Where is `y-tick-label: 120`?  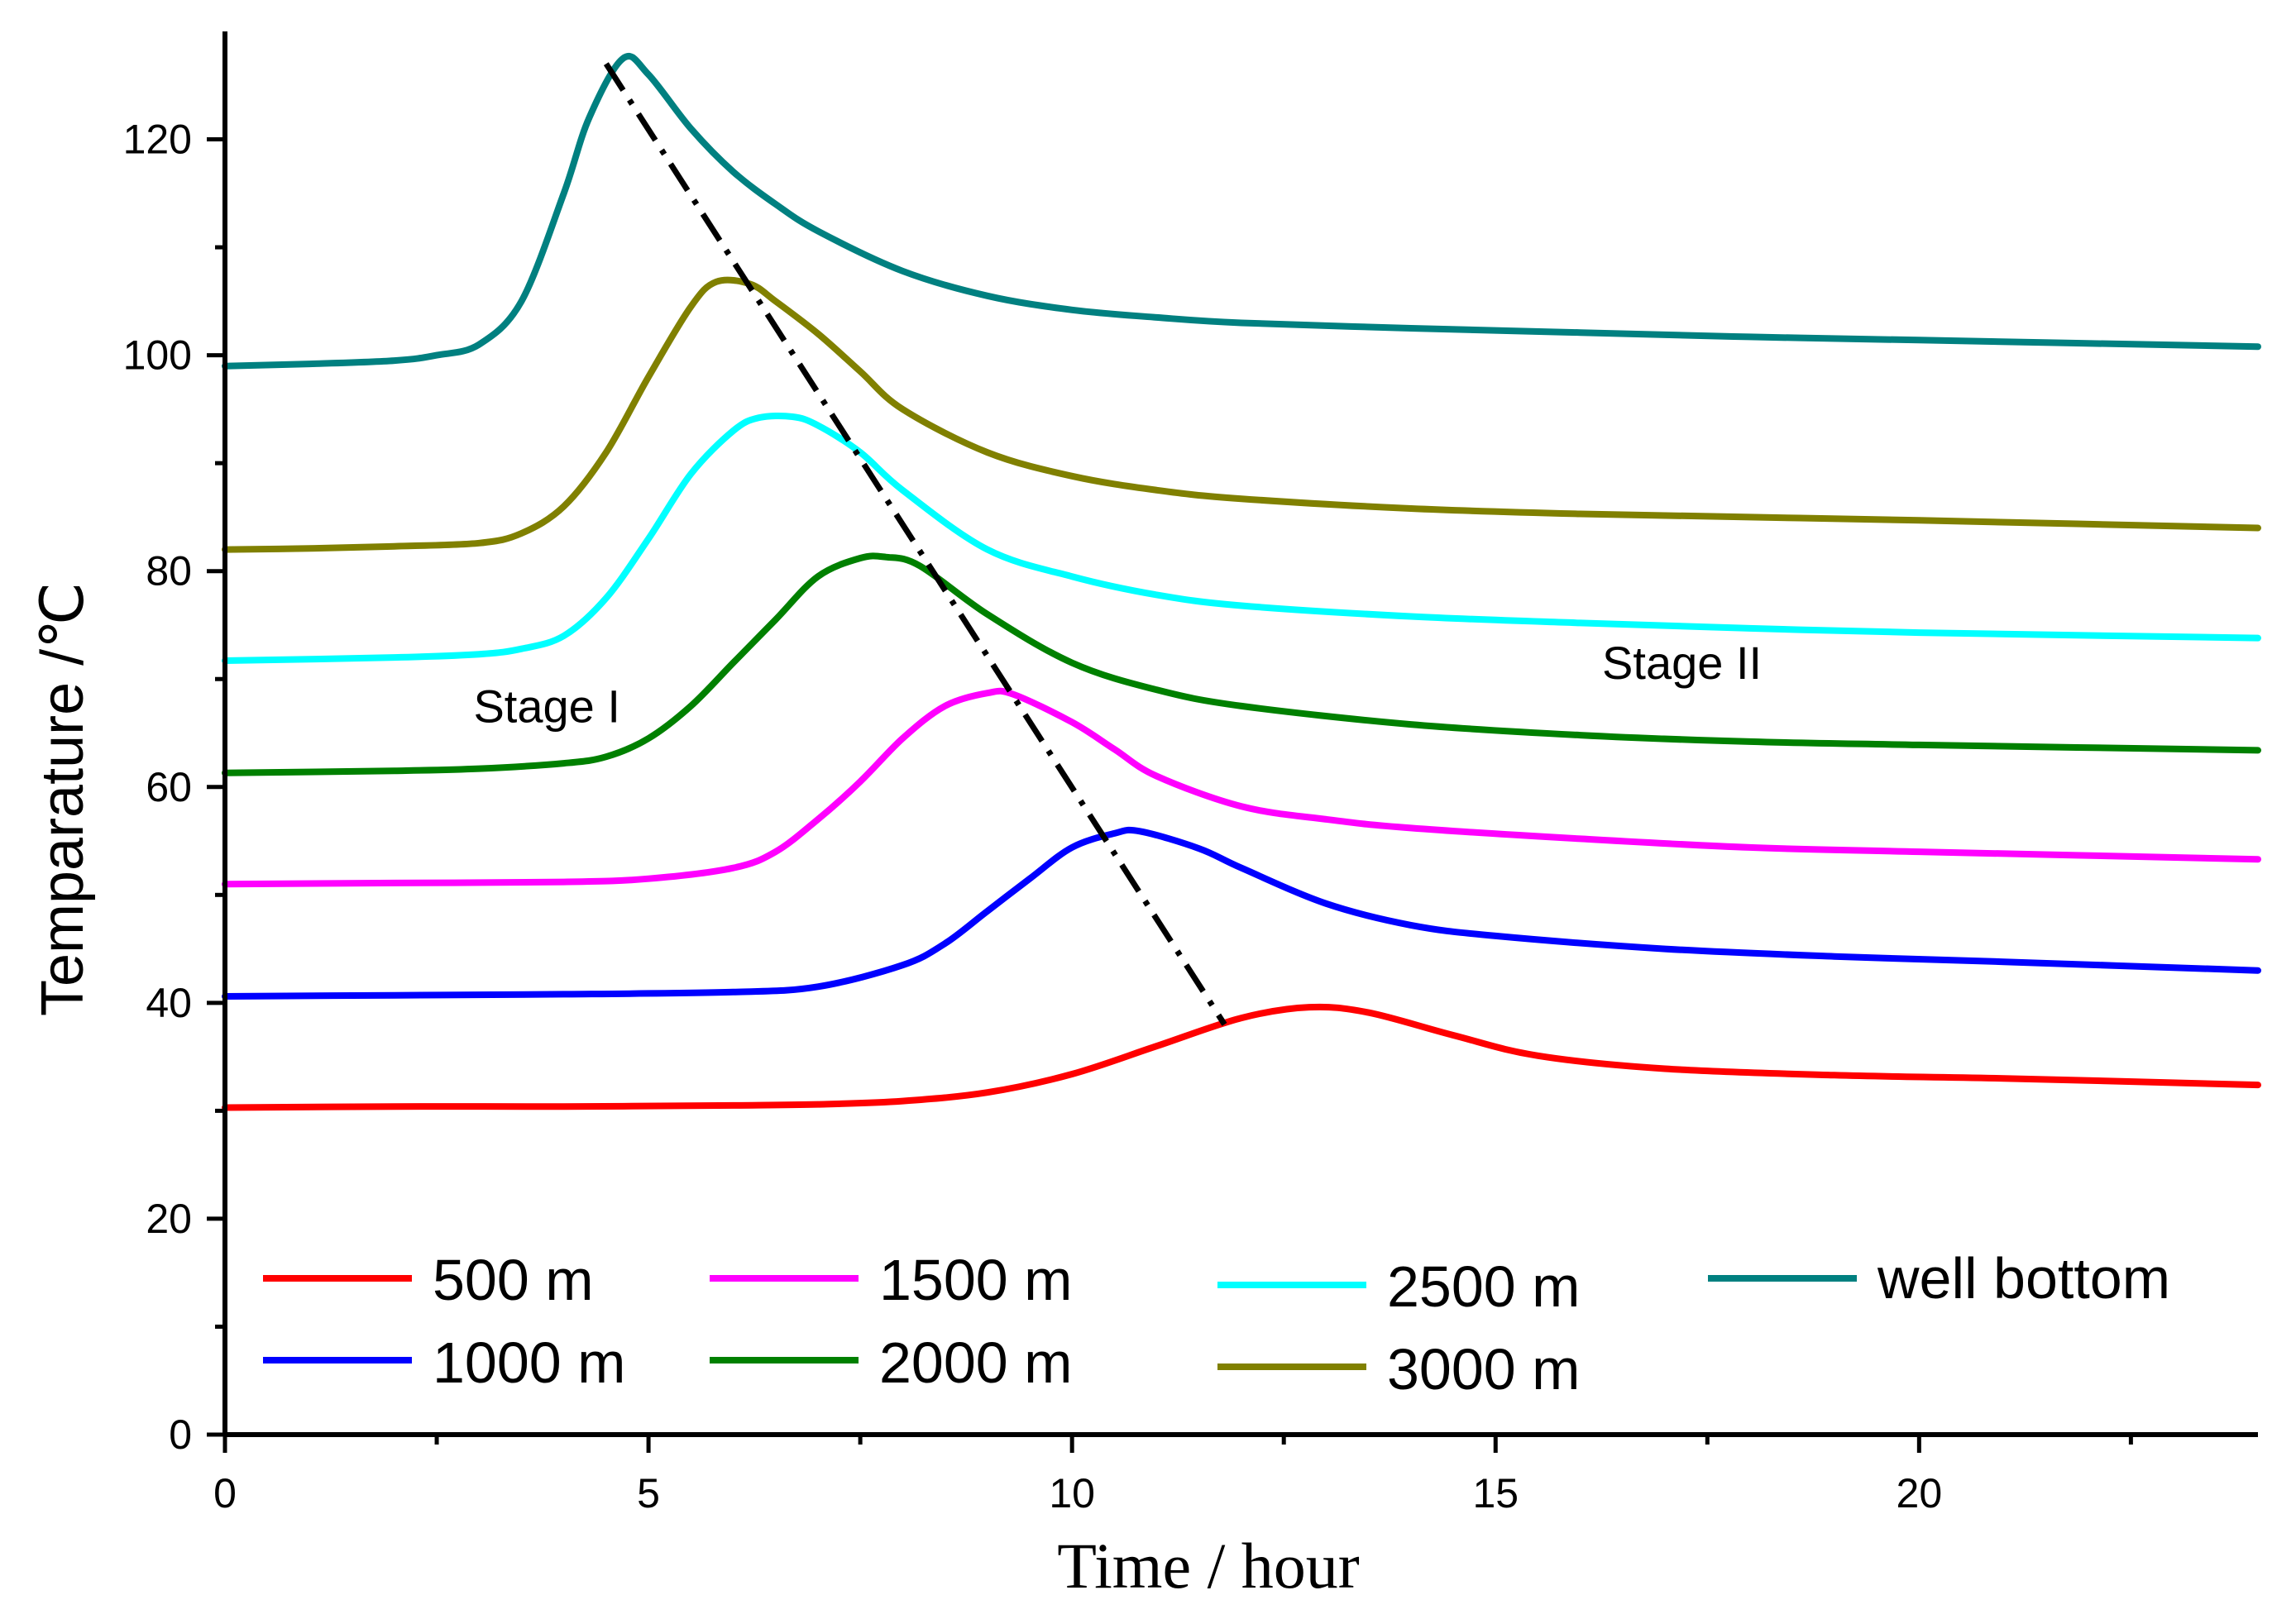
y-tick-label: 120 is located at coordinates (157, 140).